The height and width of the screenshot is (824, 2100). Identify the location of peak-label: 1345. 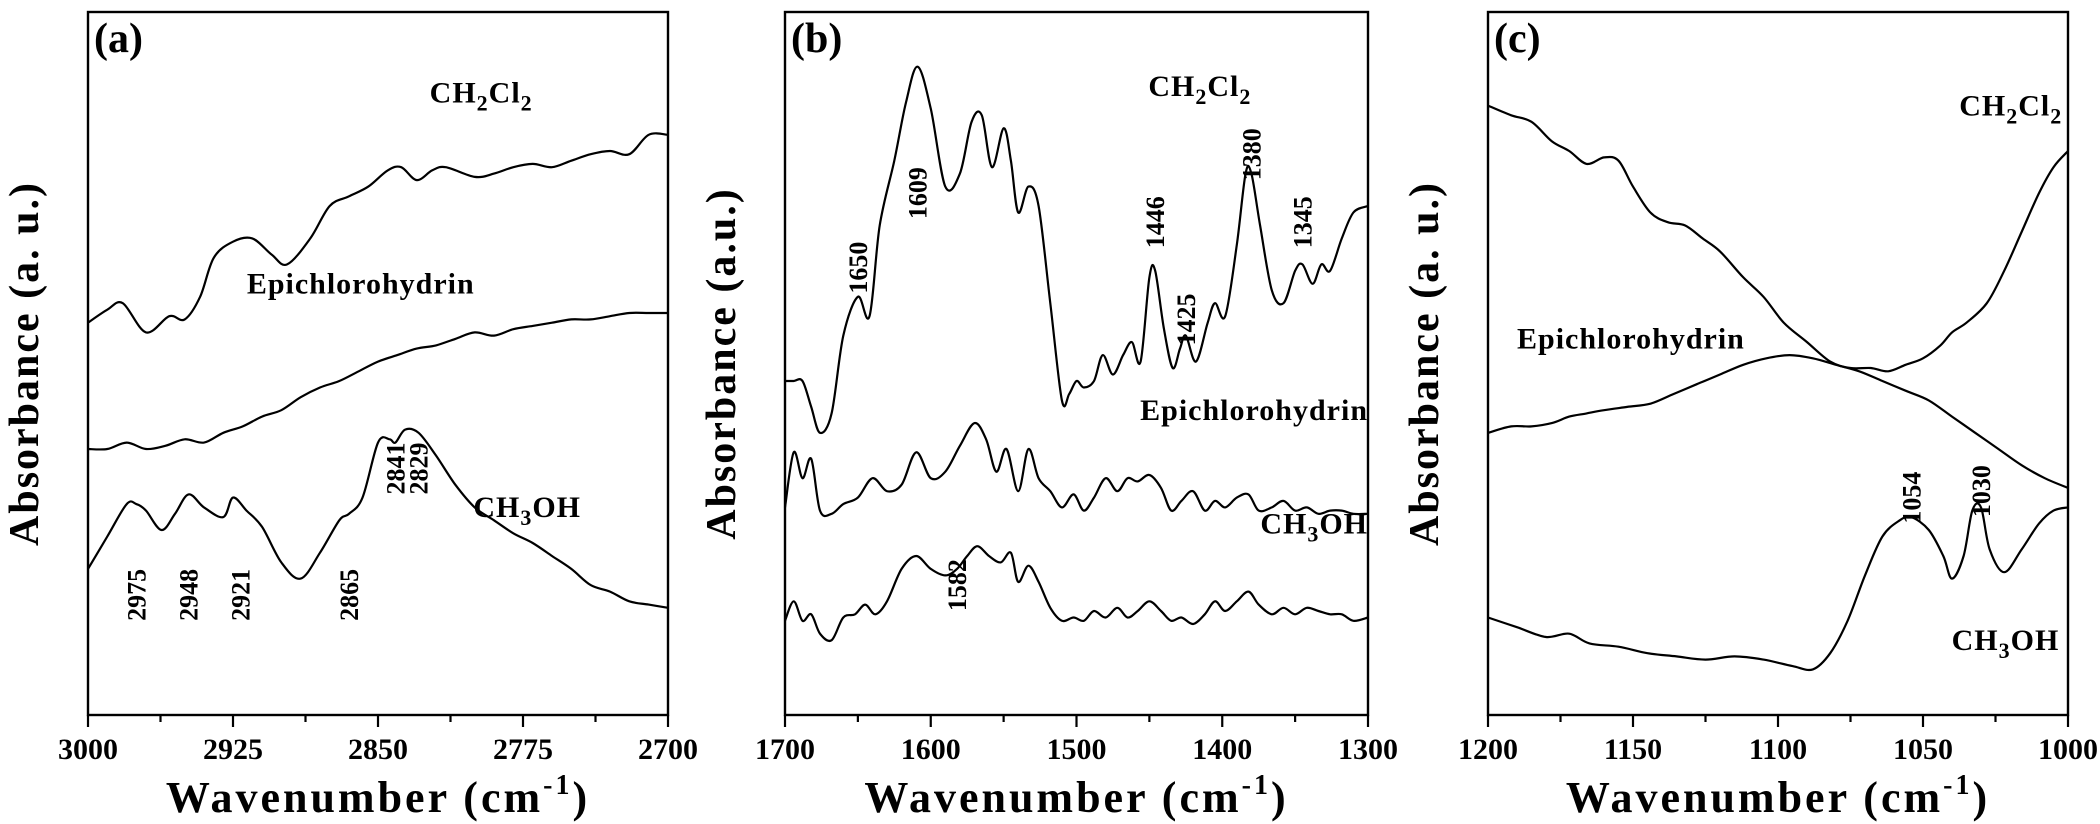
(1302, 222).